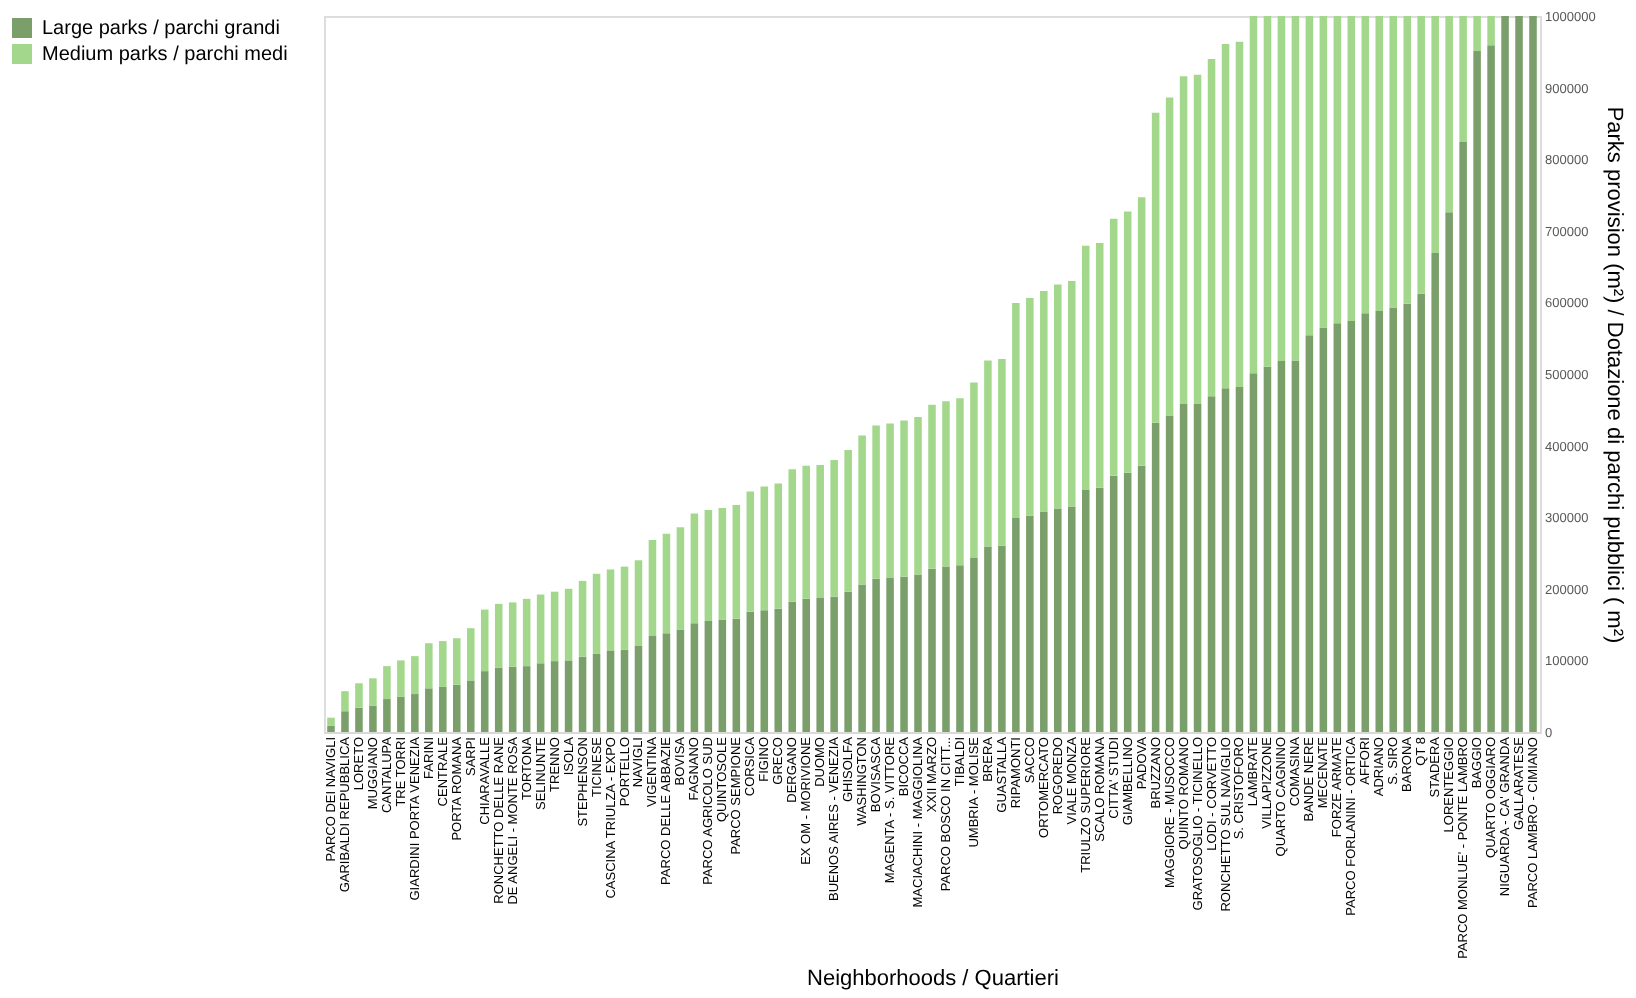  Describe the element at coordinates (165, 55) in the screenshot. I see `legend-label: Medium parks / parchi medi` at that location.